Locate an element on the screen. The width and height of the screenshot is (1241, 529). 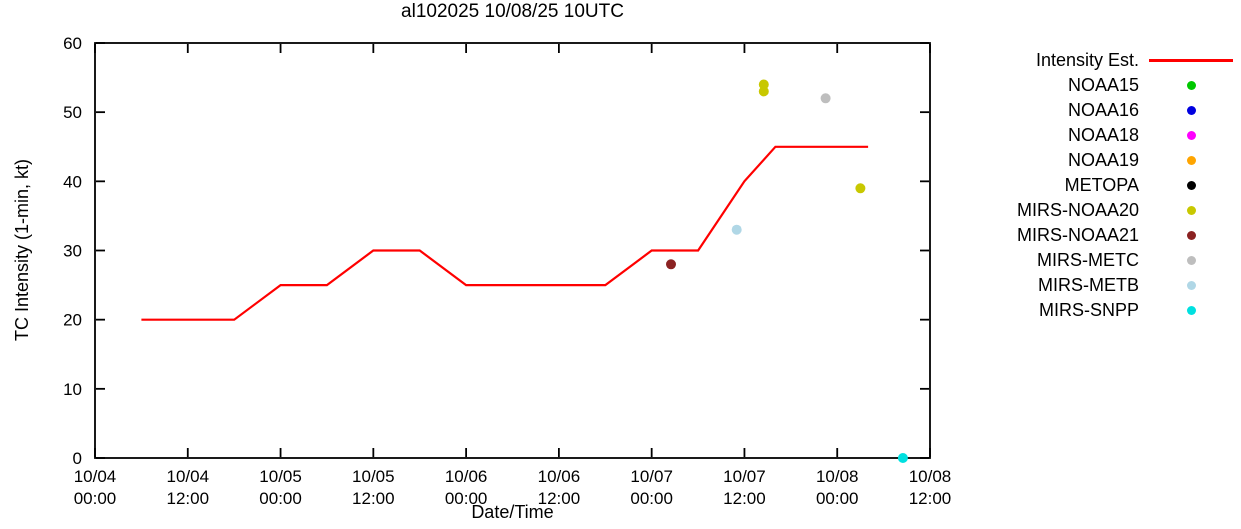
legend-item-intensity-est: Intensity Est. is located at coordinates (1125, 60).